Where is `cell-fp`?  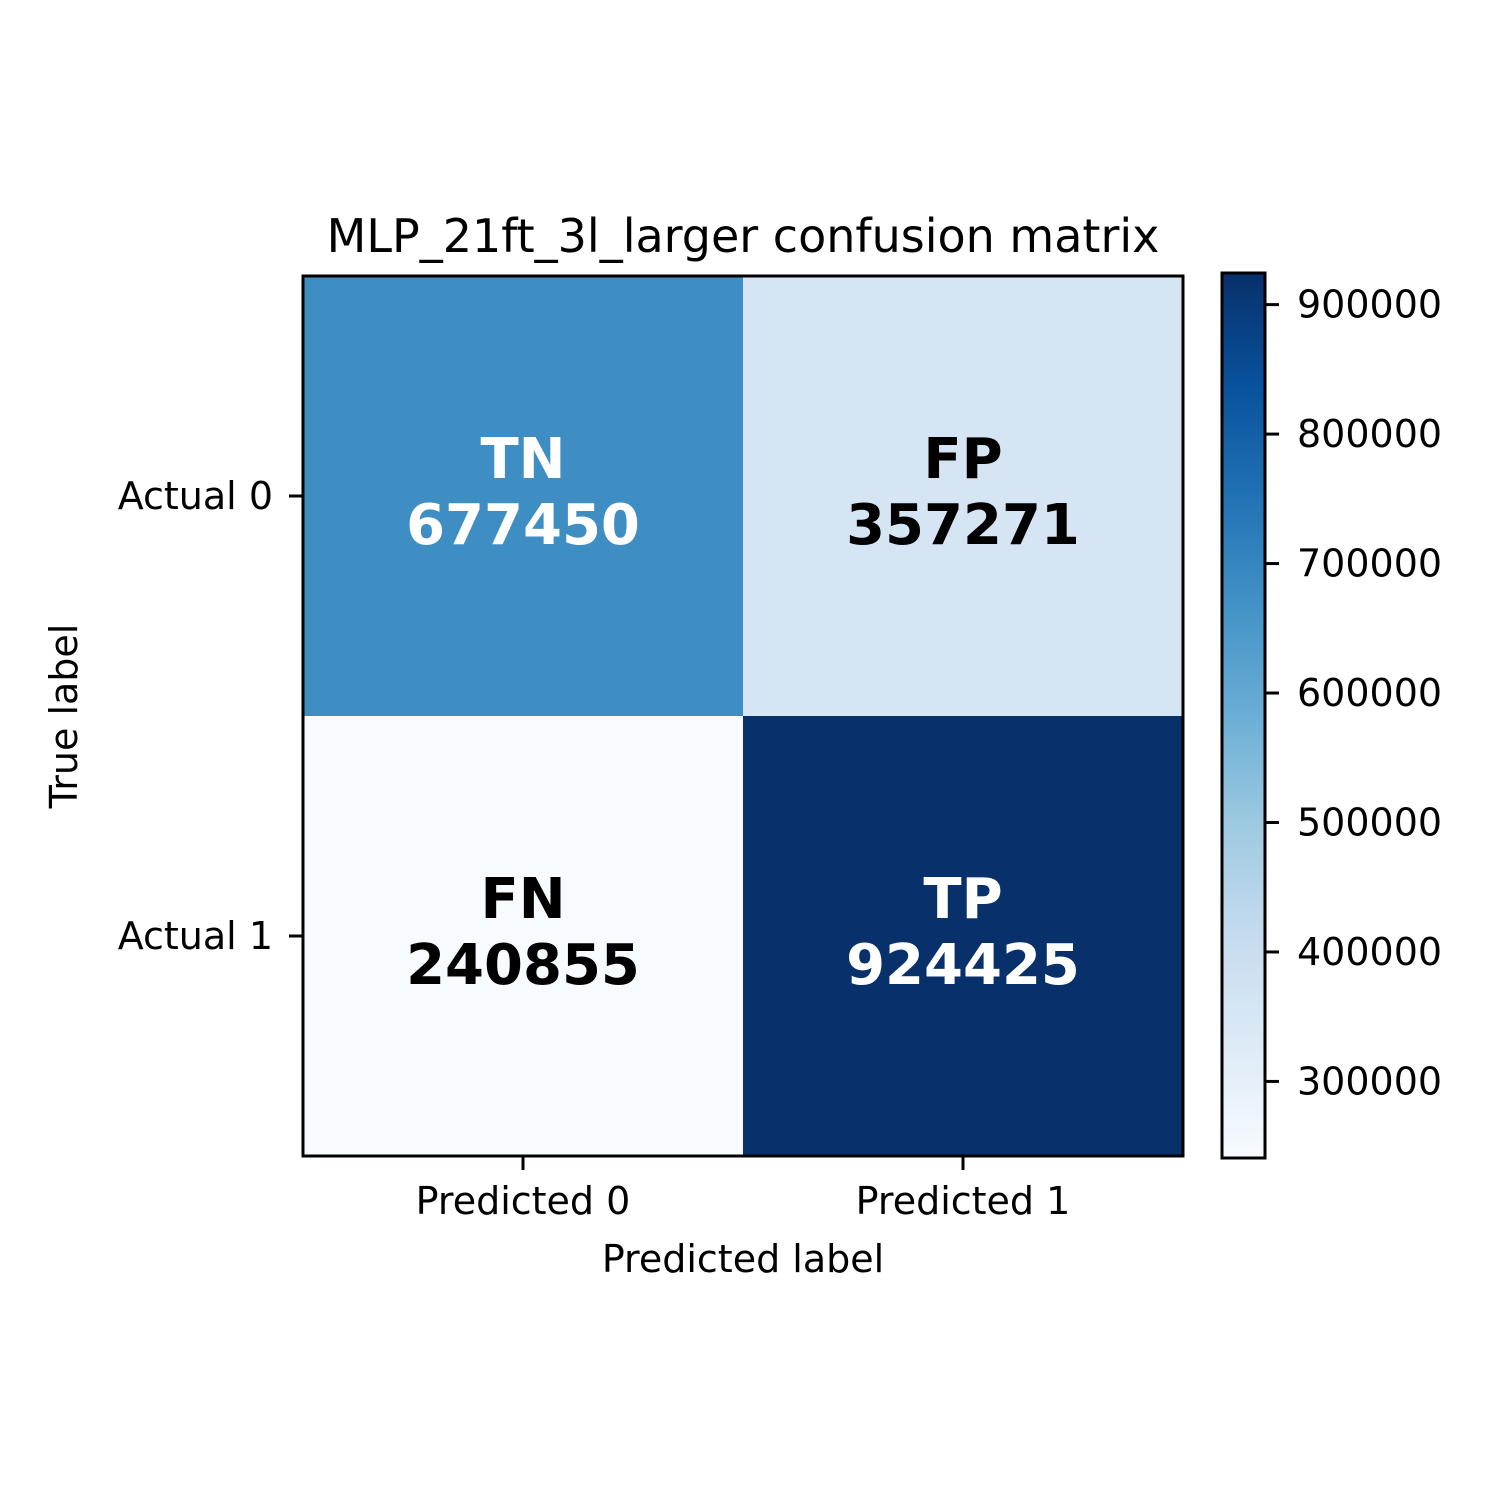
cell-fp is located at coordinates (963, 496).